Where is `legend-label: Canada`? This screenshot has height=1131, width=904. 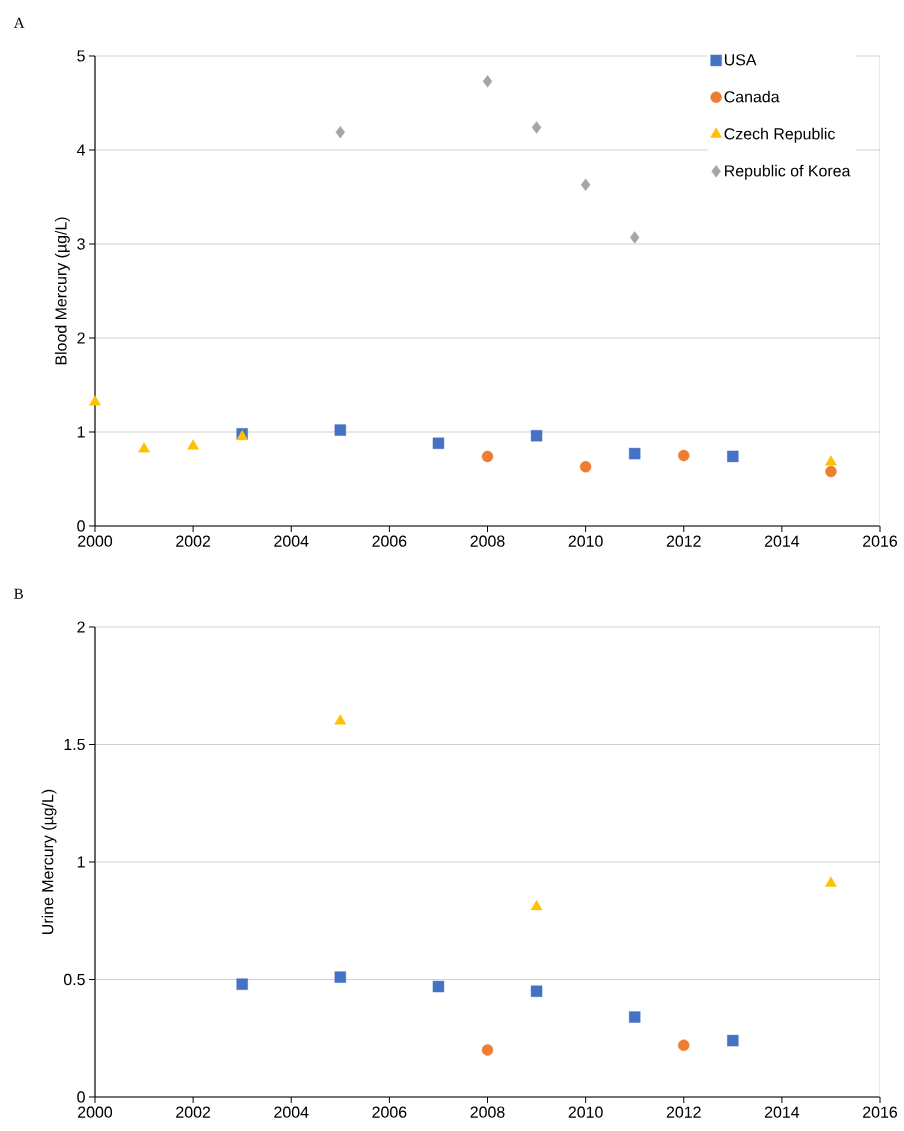
legend-label: Canada is located at coordinates (752, 96).